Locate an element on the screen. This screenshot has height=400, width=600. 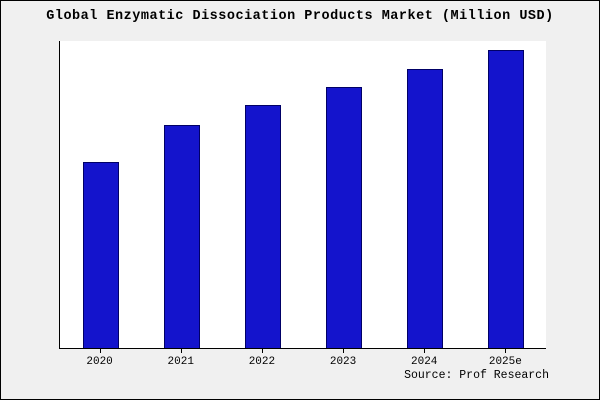
x-label-2023: 2023 is located at coordinates (343, 359).